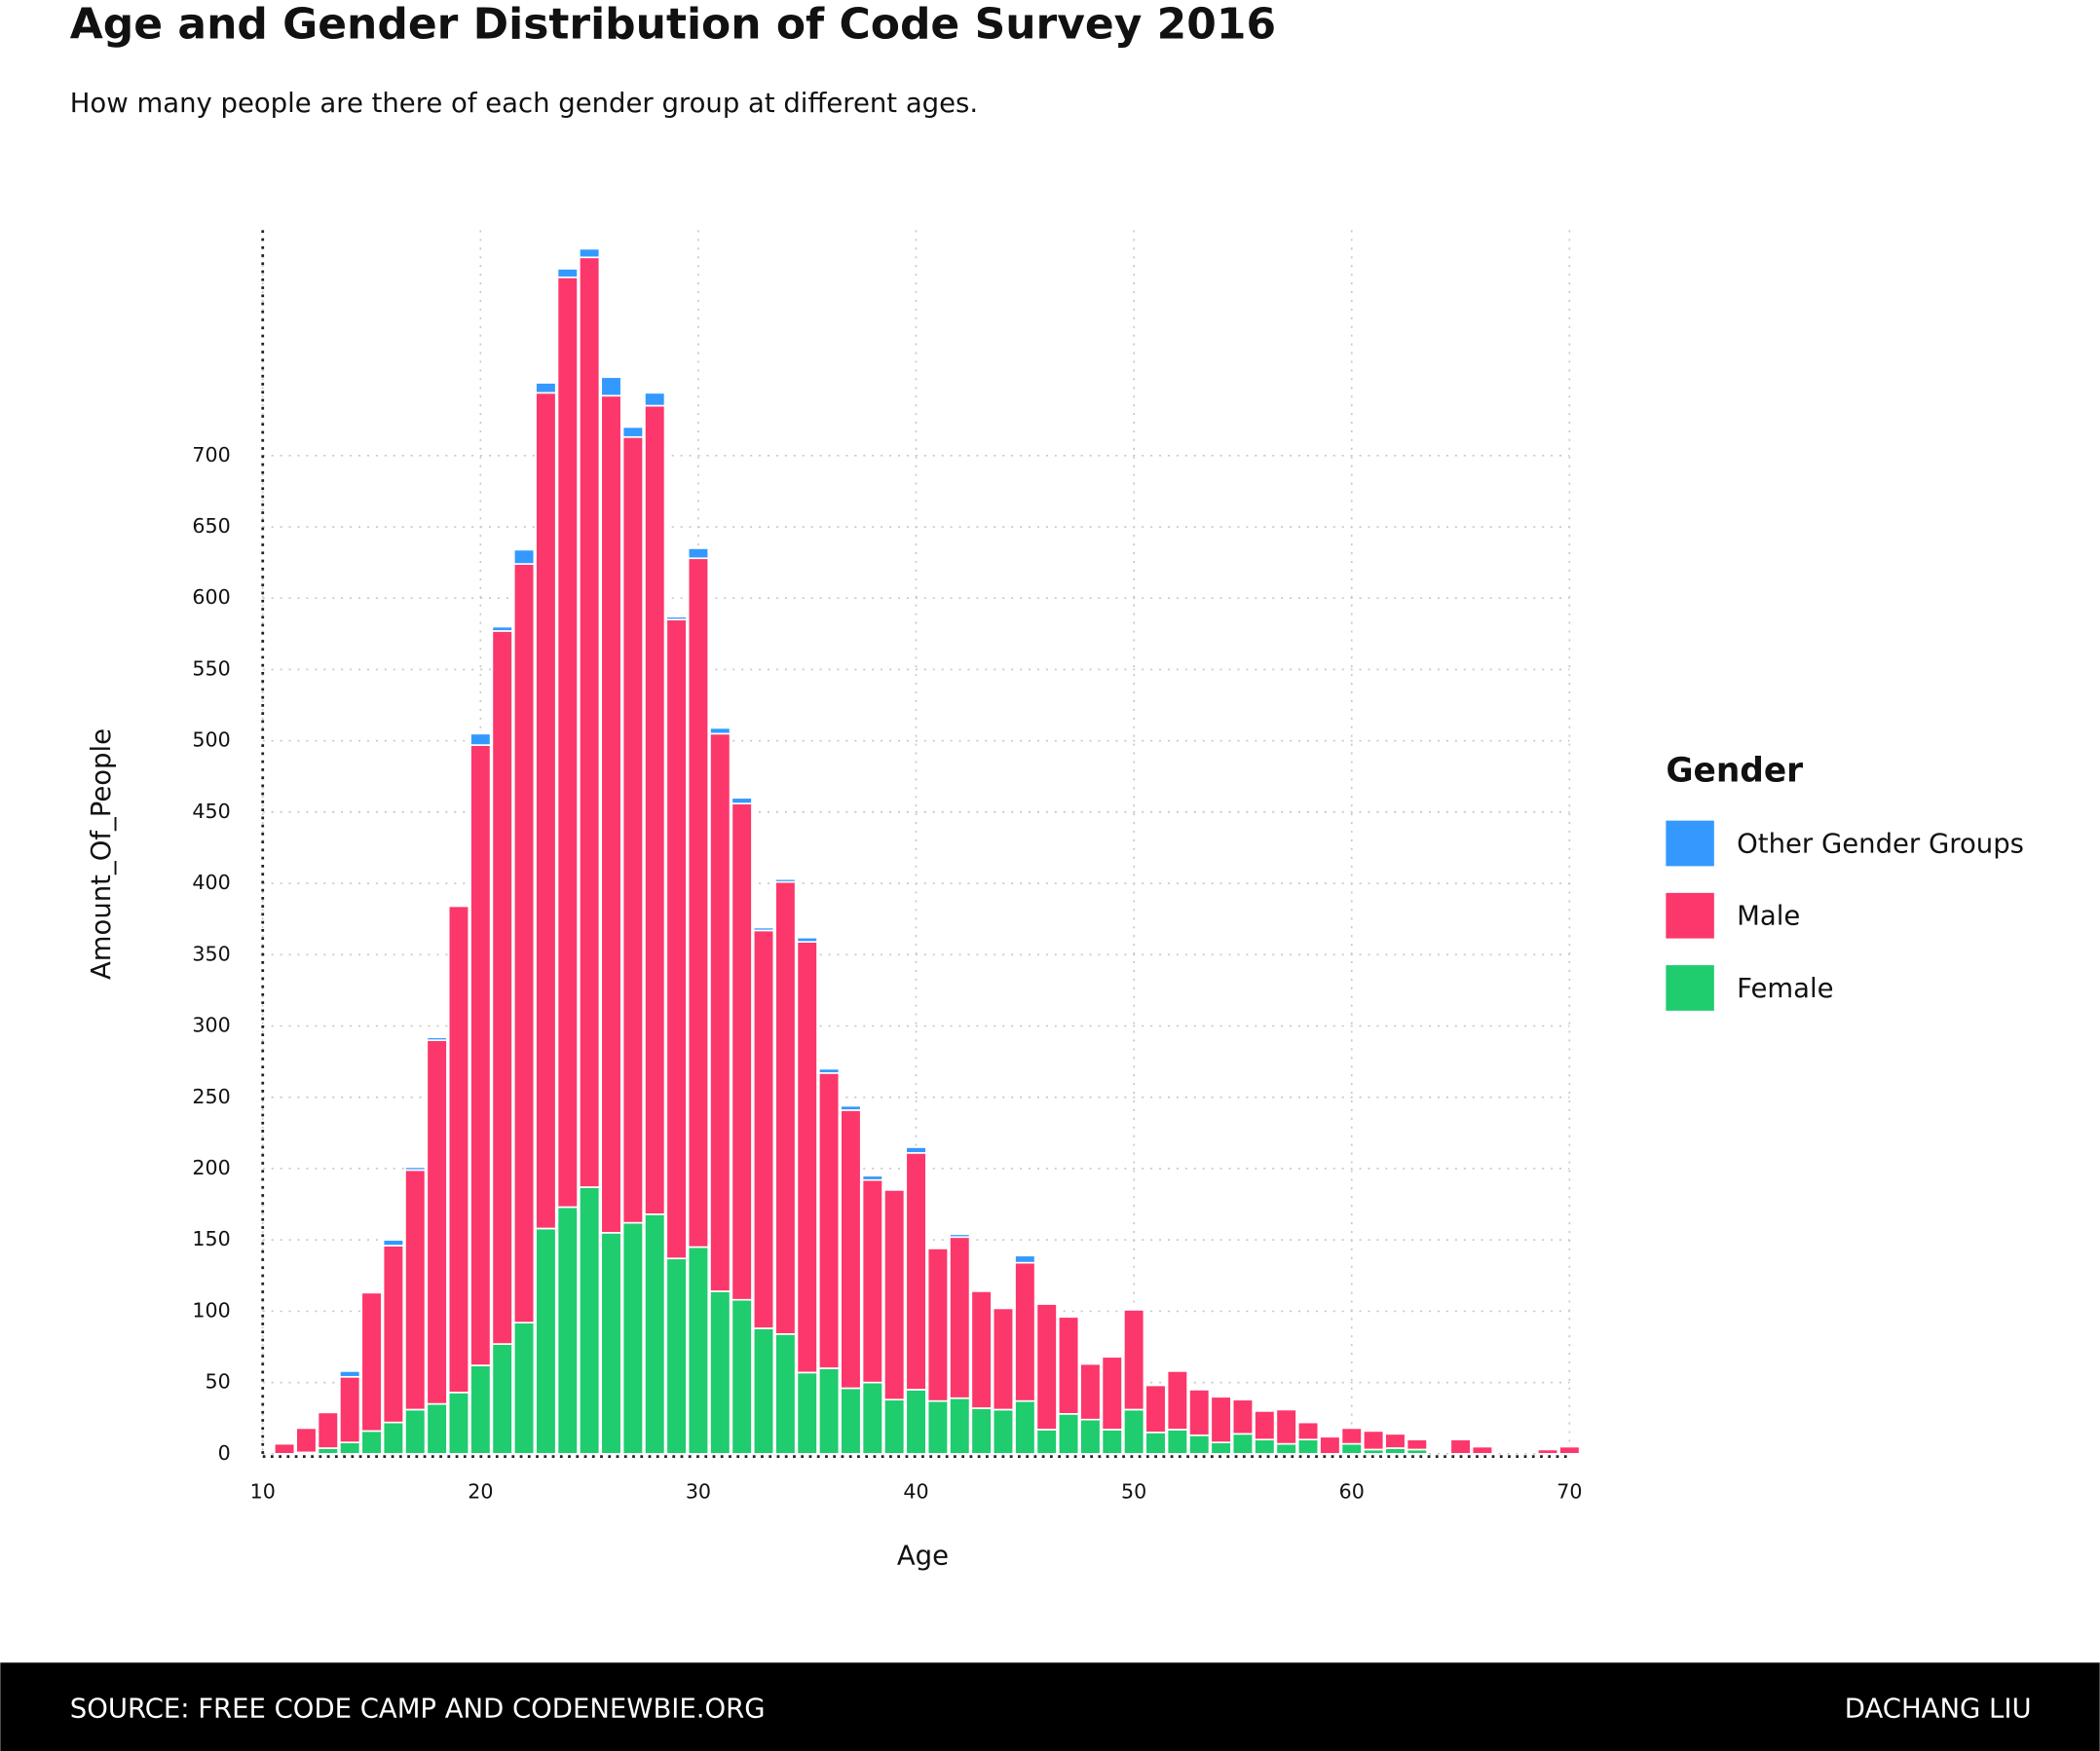 This screenshot has height=1751, width=2100. Describe the element at coordinates (923, 1557) in the screenshot. I see `x-axis-label: Age` at that location.